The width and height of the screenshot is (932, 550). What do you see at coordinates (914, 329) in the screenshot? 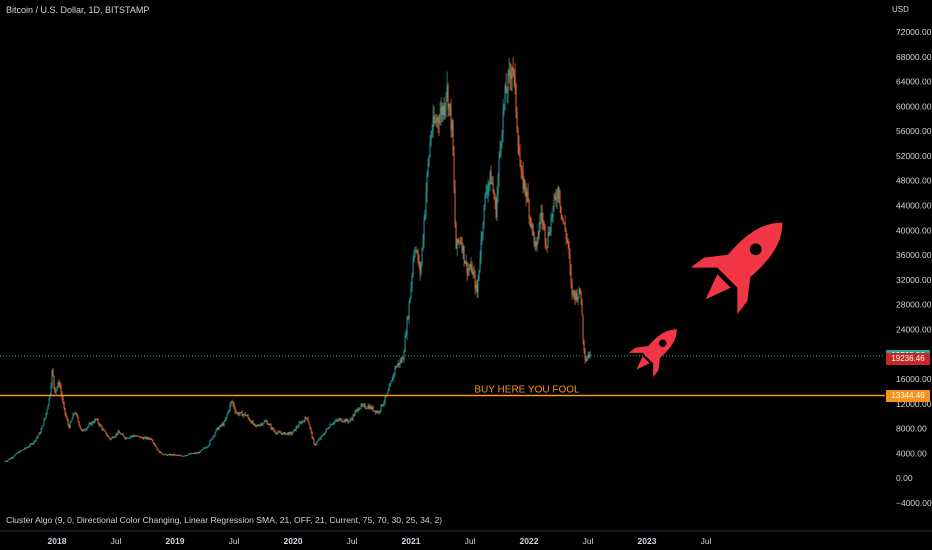
I see `y-tick-label: 24000.00` at bounding box center [914, 329].